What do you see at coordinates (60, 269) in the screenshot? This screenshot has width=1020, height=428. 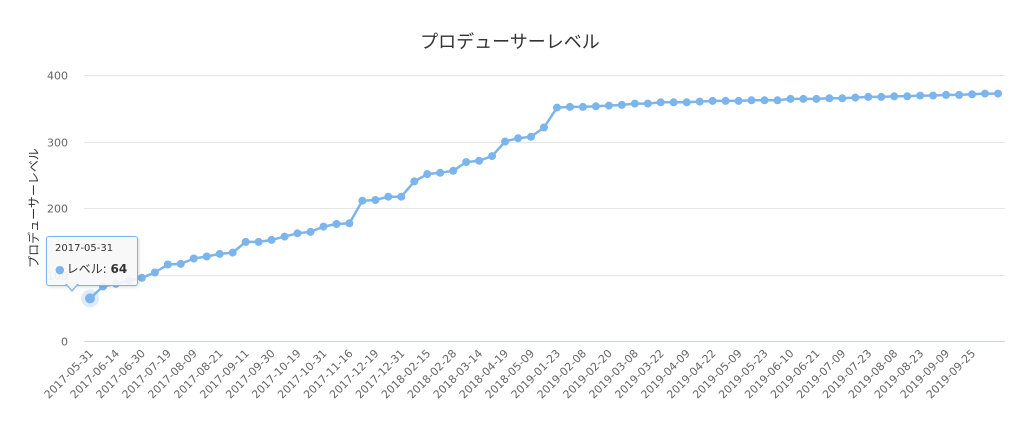 I see `tooltip-marker-icon: ●` at bounding box center [60, 269].